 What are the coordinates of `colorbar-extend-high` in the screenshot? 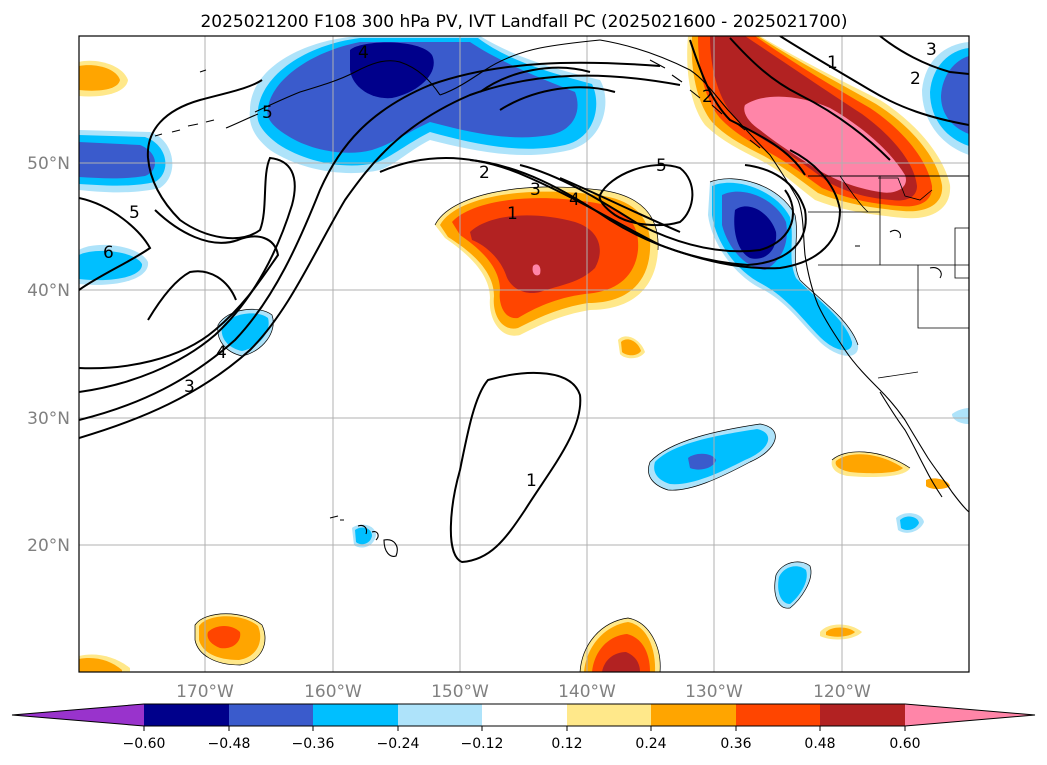 It's located at (970, 715).